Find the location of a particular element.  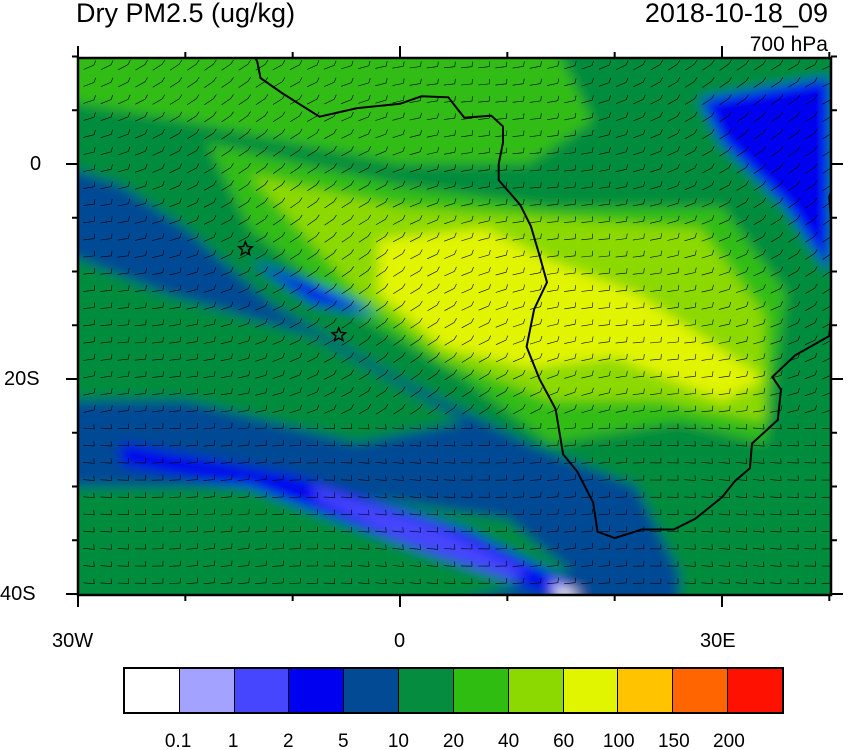

star-marker is located at coordinates (339, 334).